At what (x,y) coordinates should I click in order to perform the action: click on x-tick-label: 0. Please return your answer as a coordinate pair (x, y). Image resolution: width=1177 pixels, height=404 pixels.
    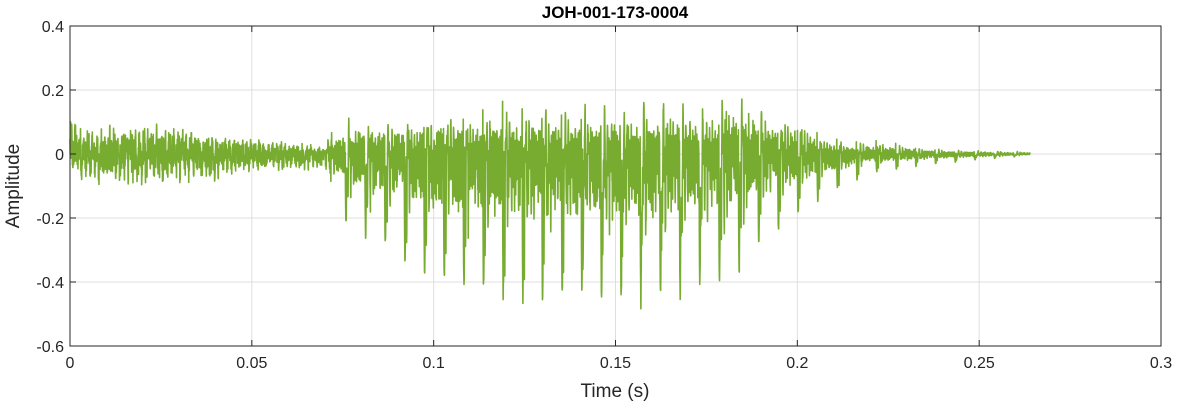
    Looking at the image, I should click on (70, 363).